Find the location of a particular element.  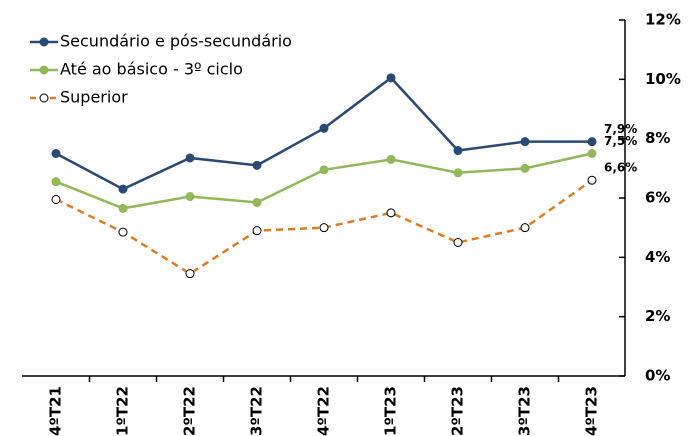

x-tick-label: 3ºT22 is located at coordinates (257, 411).